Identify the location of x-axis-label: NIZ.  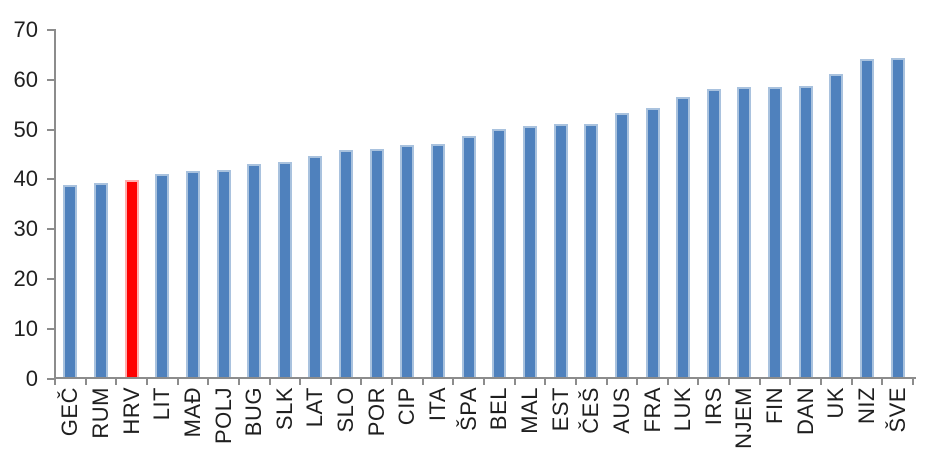
(866, 405).